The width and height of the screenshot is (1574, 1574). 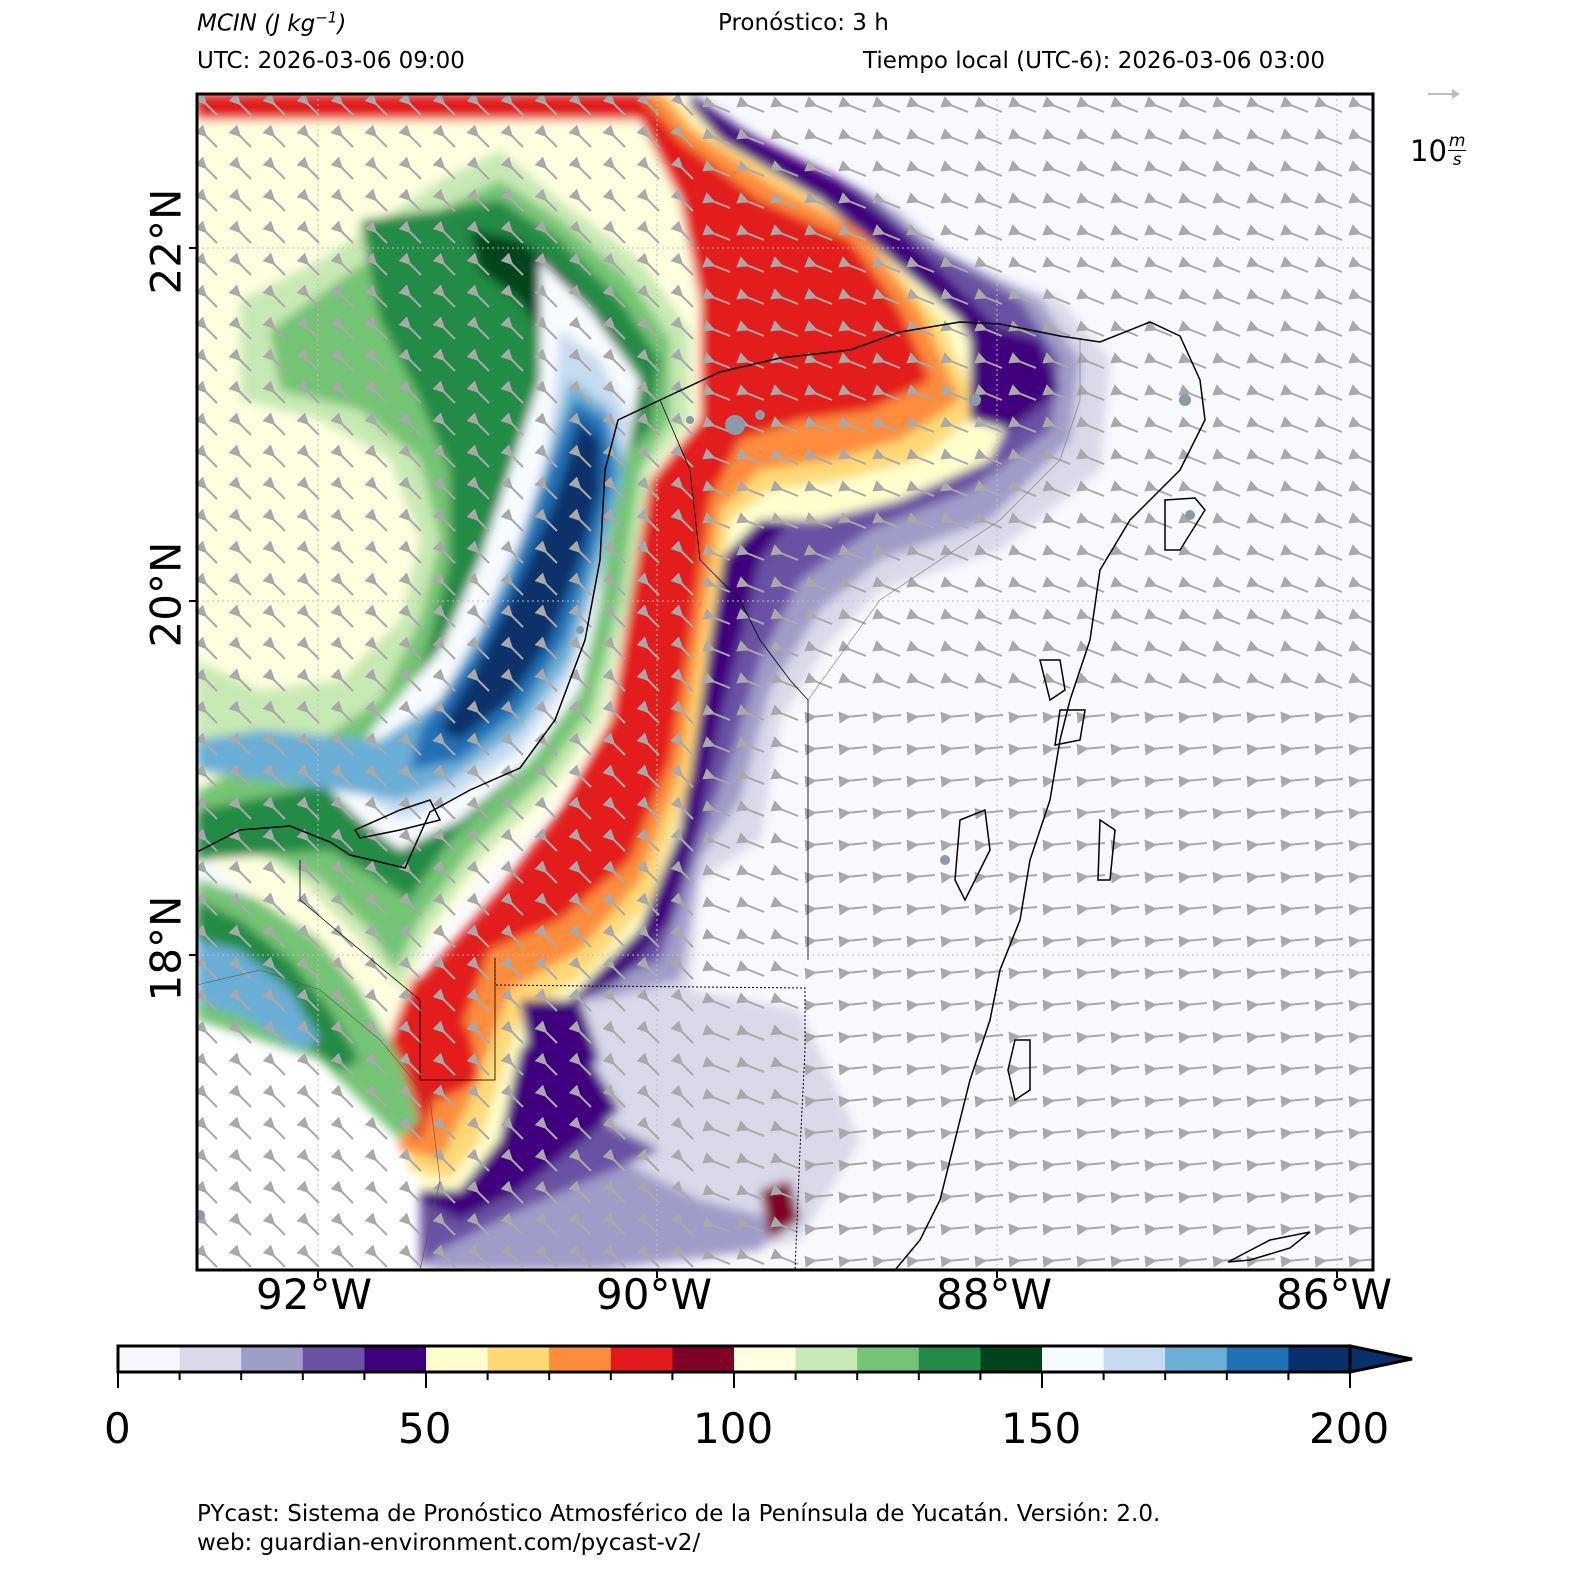 I want to click on lon-label-92w: 92°W, so click(x=314, y=1294).